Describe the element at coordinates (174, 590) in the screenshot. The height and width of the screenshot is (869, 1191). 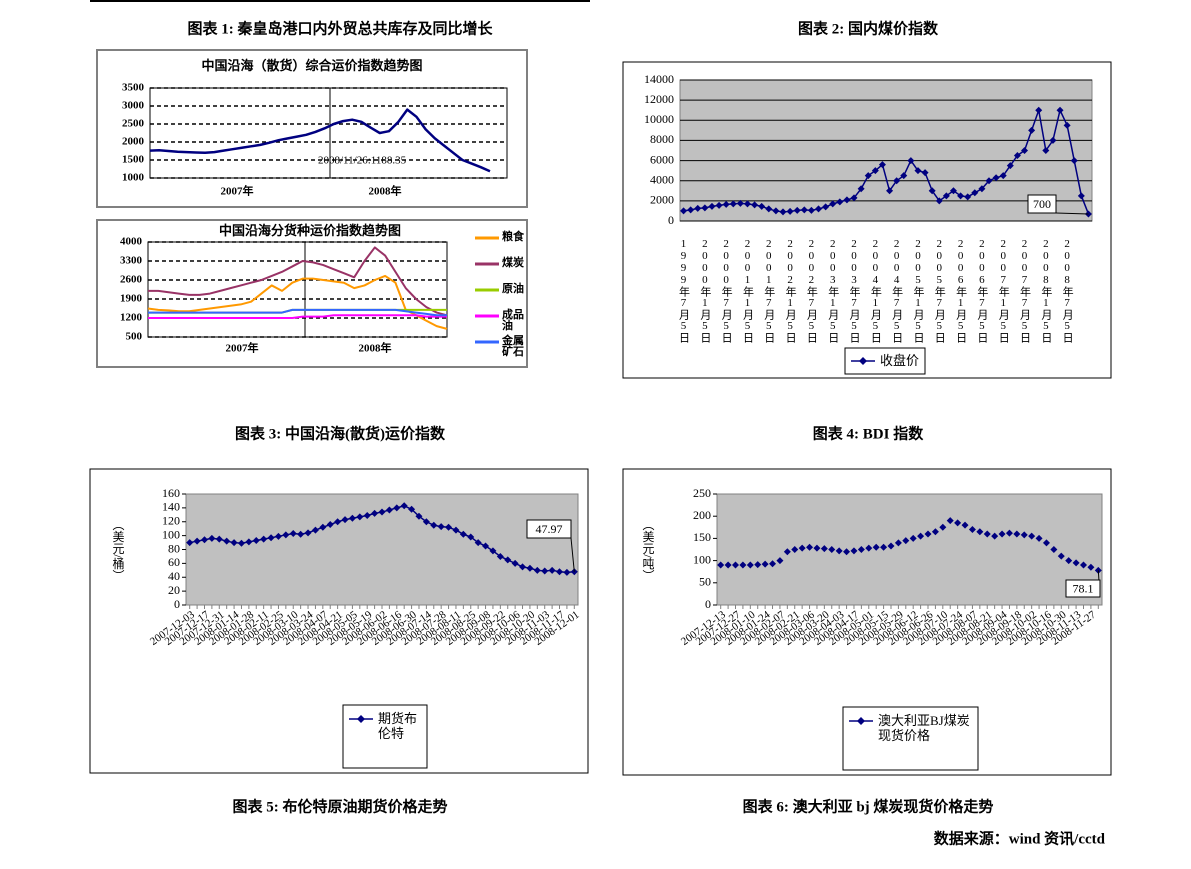
I see `y-tick-label: 20` at that location.